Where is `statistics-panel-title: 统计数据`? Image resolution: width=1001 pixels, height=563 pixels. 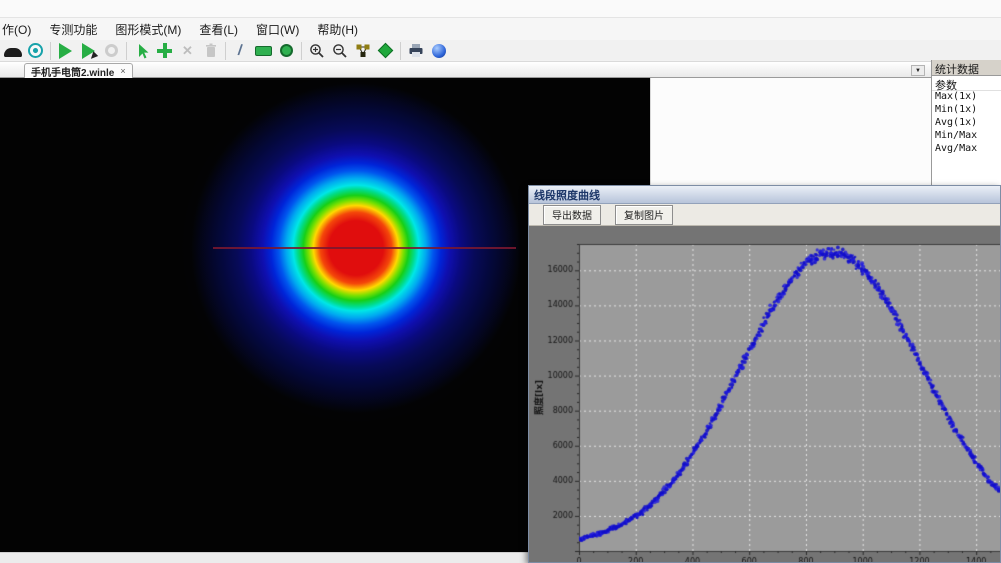 statistics-panel-title: 统计数据 is located at coordinates (966, 68).